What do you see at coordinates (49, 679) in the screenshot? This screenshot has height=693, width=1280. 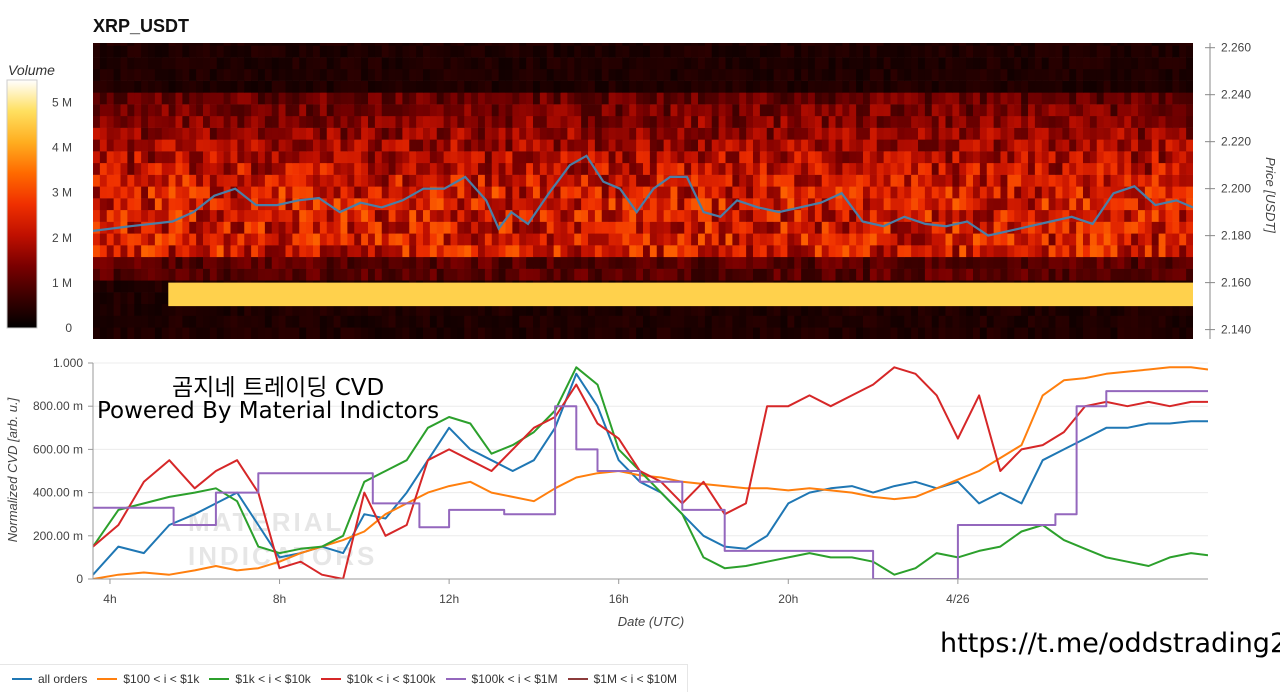 I see `legend-item: all orders` at bounding box center [49, 679].